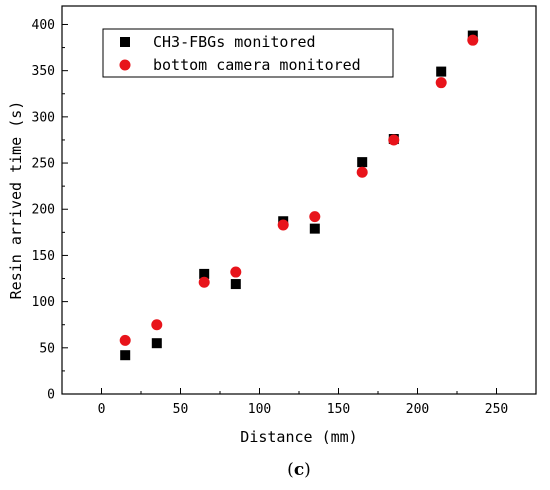  I want to click on y-tick-label: 400, so click(43, 25).